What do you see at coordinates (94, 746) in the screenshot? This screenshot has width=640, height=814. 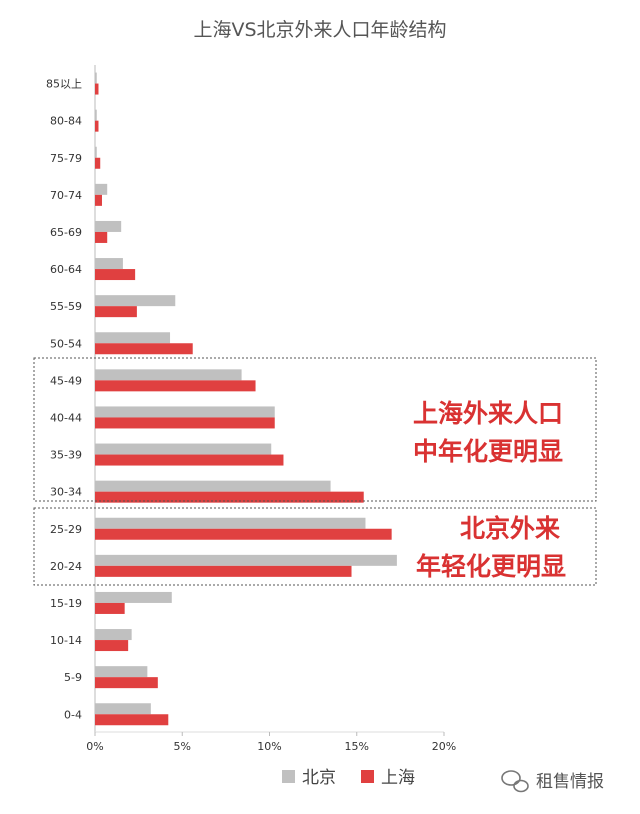 I see `x-tick-label: 0%` at bounding box center [94, 746].